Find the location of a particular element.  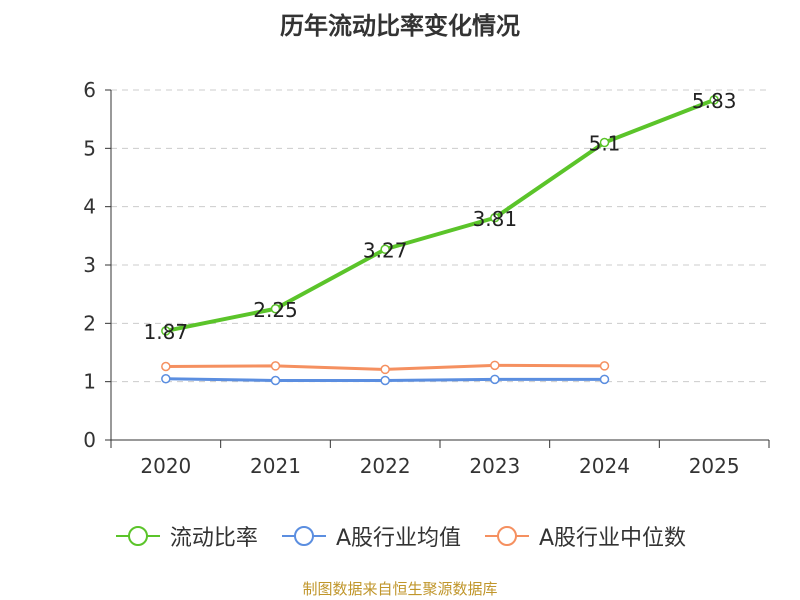

x-tick-label: 2022 is located at coordinates (385, 466).